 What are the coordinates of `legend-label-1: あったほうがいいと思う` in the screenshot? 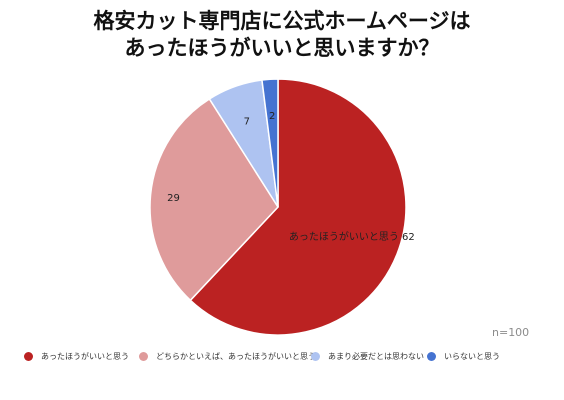 It's located at (85, 356).